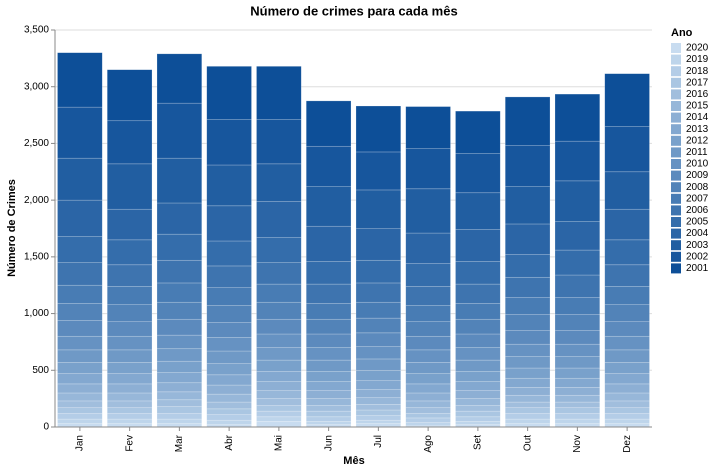 This screenshot has height=472, width=715. Describe the element at coordinates (12, 228) in the screenshot. I see `y-axis-title: Número de Crimes` at that location.